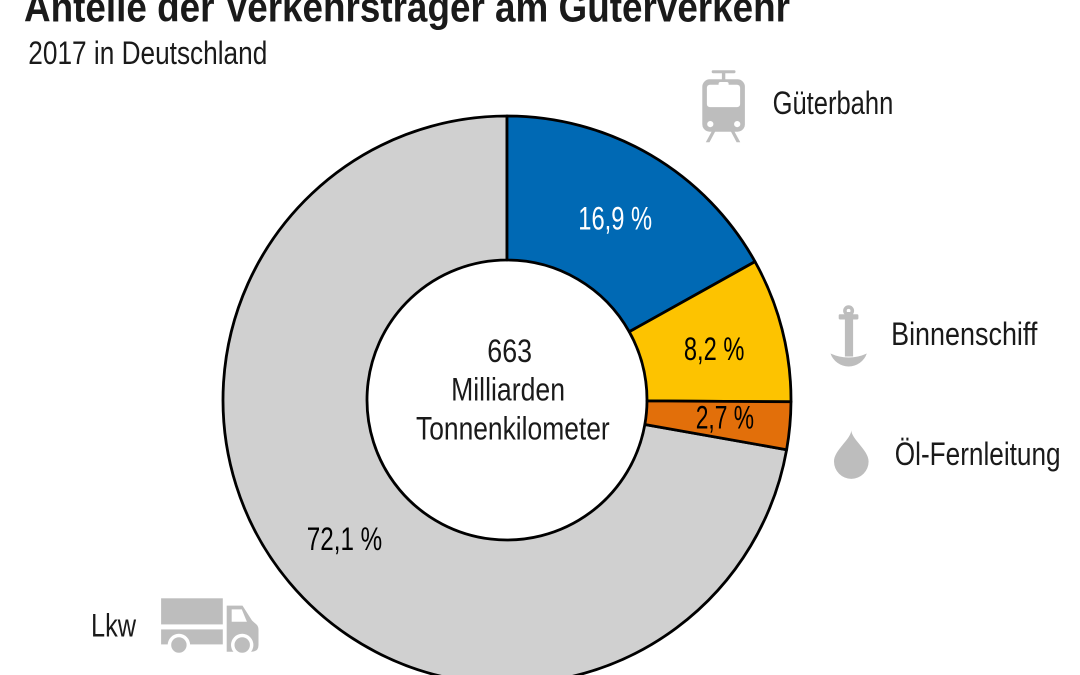  What do you see at coordinates (114, 625) in the screenshot?
I see `svg-text: Lkw` at bounding box center [114, 625].